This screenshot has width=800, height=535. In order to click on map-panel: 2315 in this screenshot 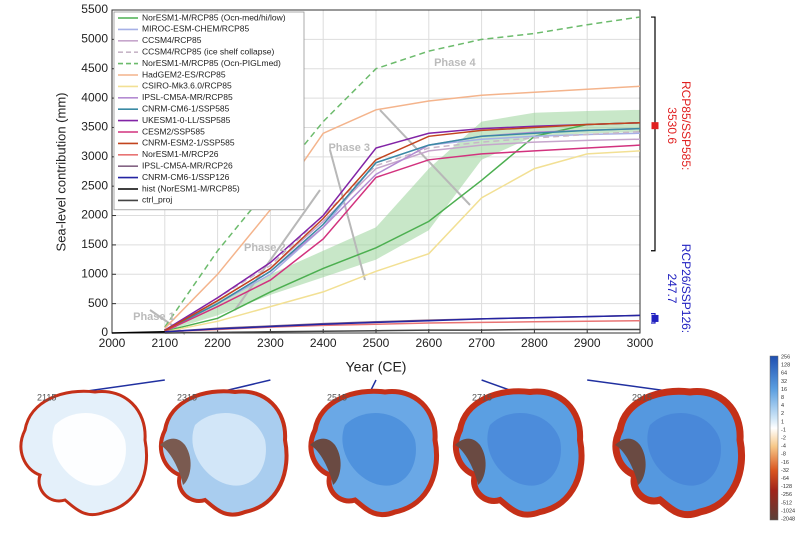, I will do `click(224, 453)`.